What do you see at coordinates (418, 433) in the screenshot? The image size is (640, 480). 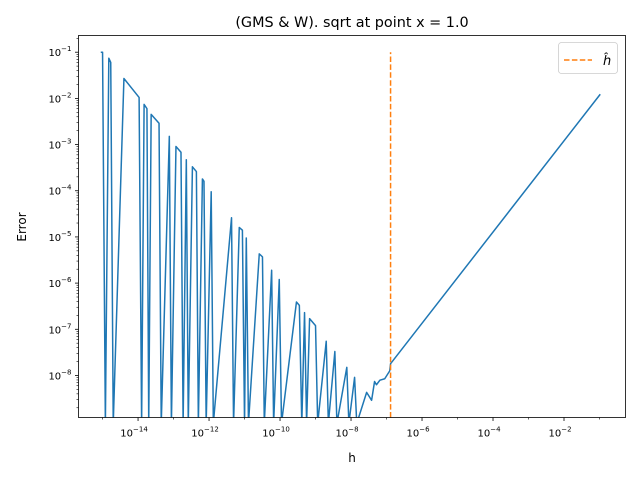 I see `x-tick-label: 10⁻⁶` at bounding box center [418, 433].